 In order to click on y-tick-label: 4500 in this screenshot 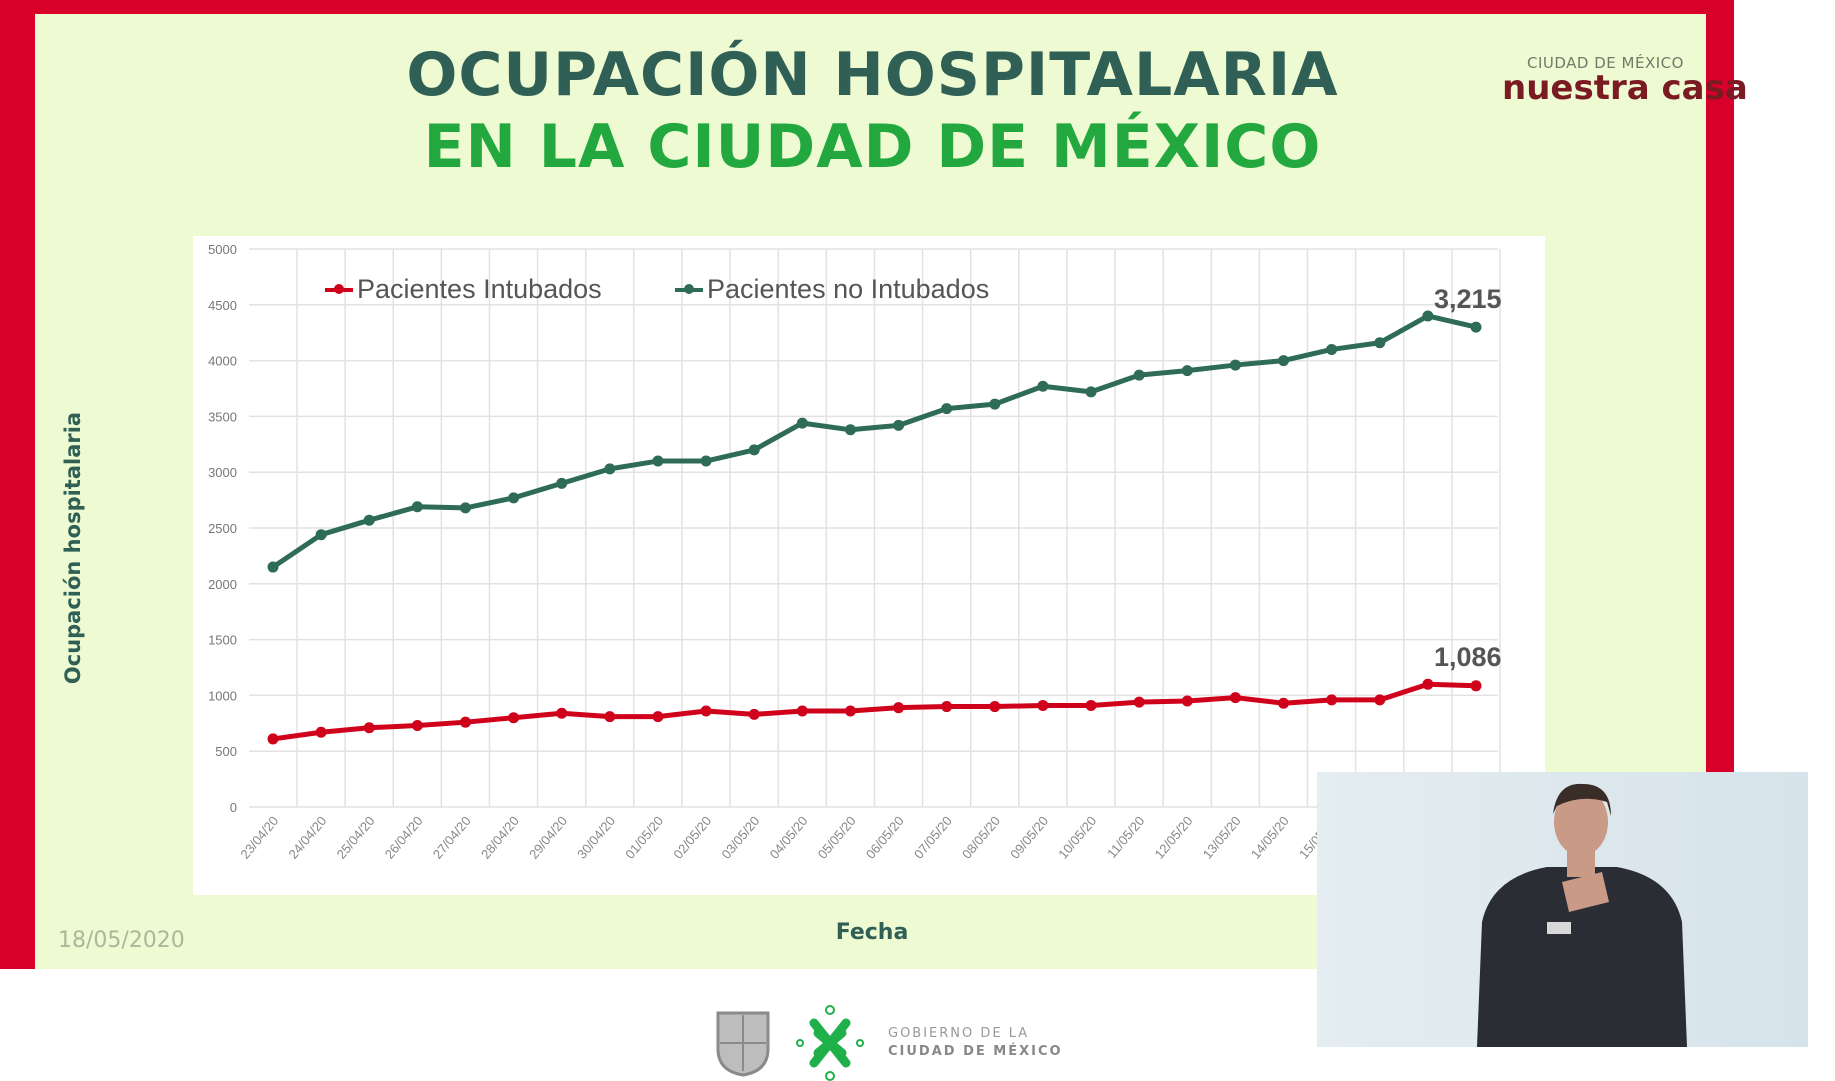, I will do `click(222, 305)`.